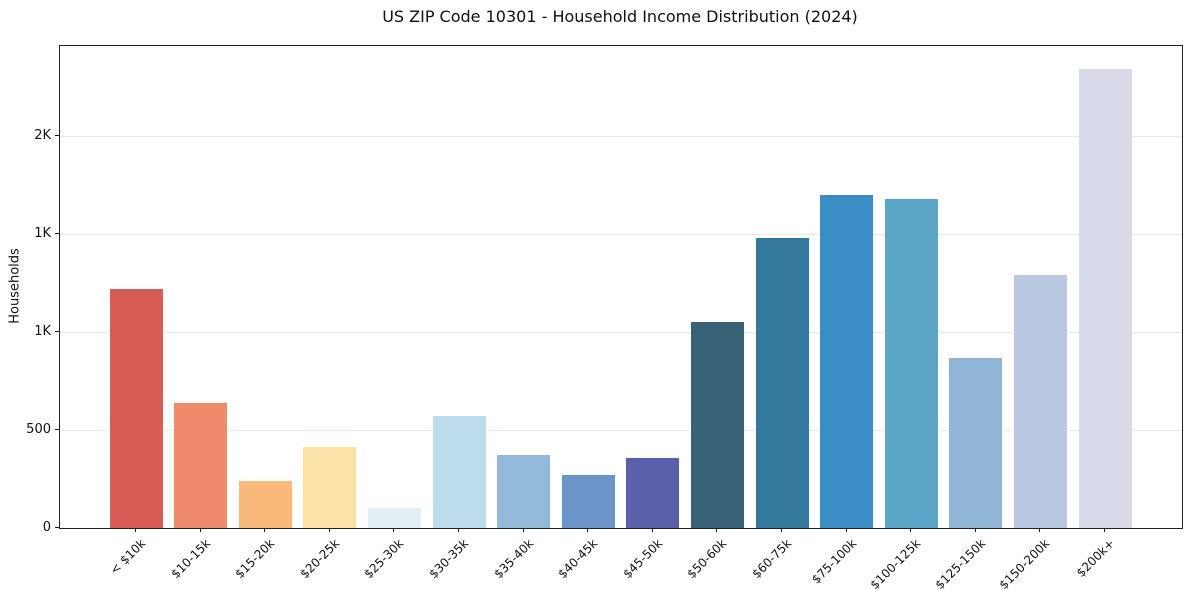 The width and height of the screenshot is (1189, 590). What do you see at coordinates (707, 559) in the screenshot?
I see `x-tick-label: $50-60k` at bounding box center [707, 559].